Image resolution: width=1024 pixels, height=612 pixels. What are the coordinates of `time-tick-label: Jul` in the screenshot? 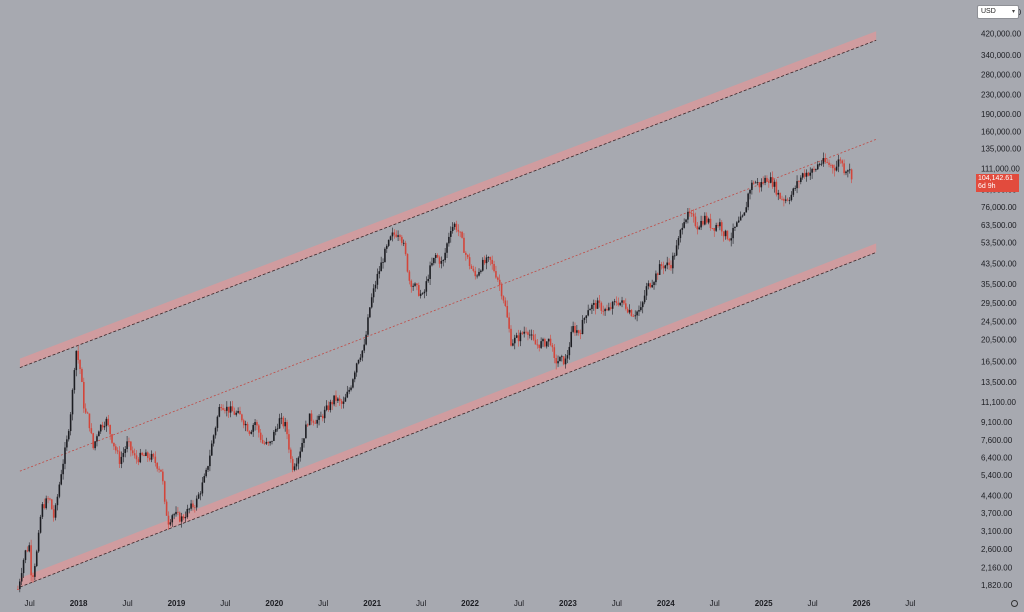 It's located at (715, 603).